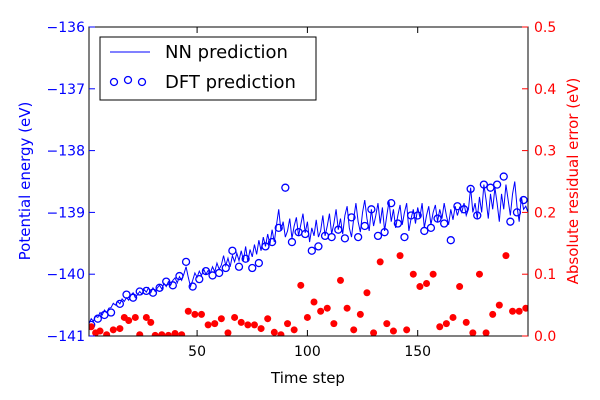 This screenshot has width=600, height=400. Describe the element at coordinates (307, 378) in the screenshot. I see `x-axis-label: Time step` at that location.